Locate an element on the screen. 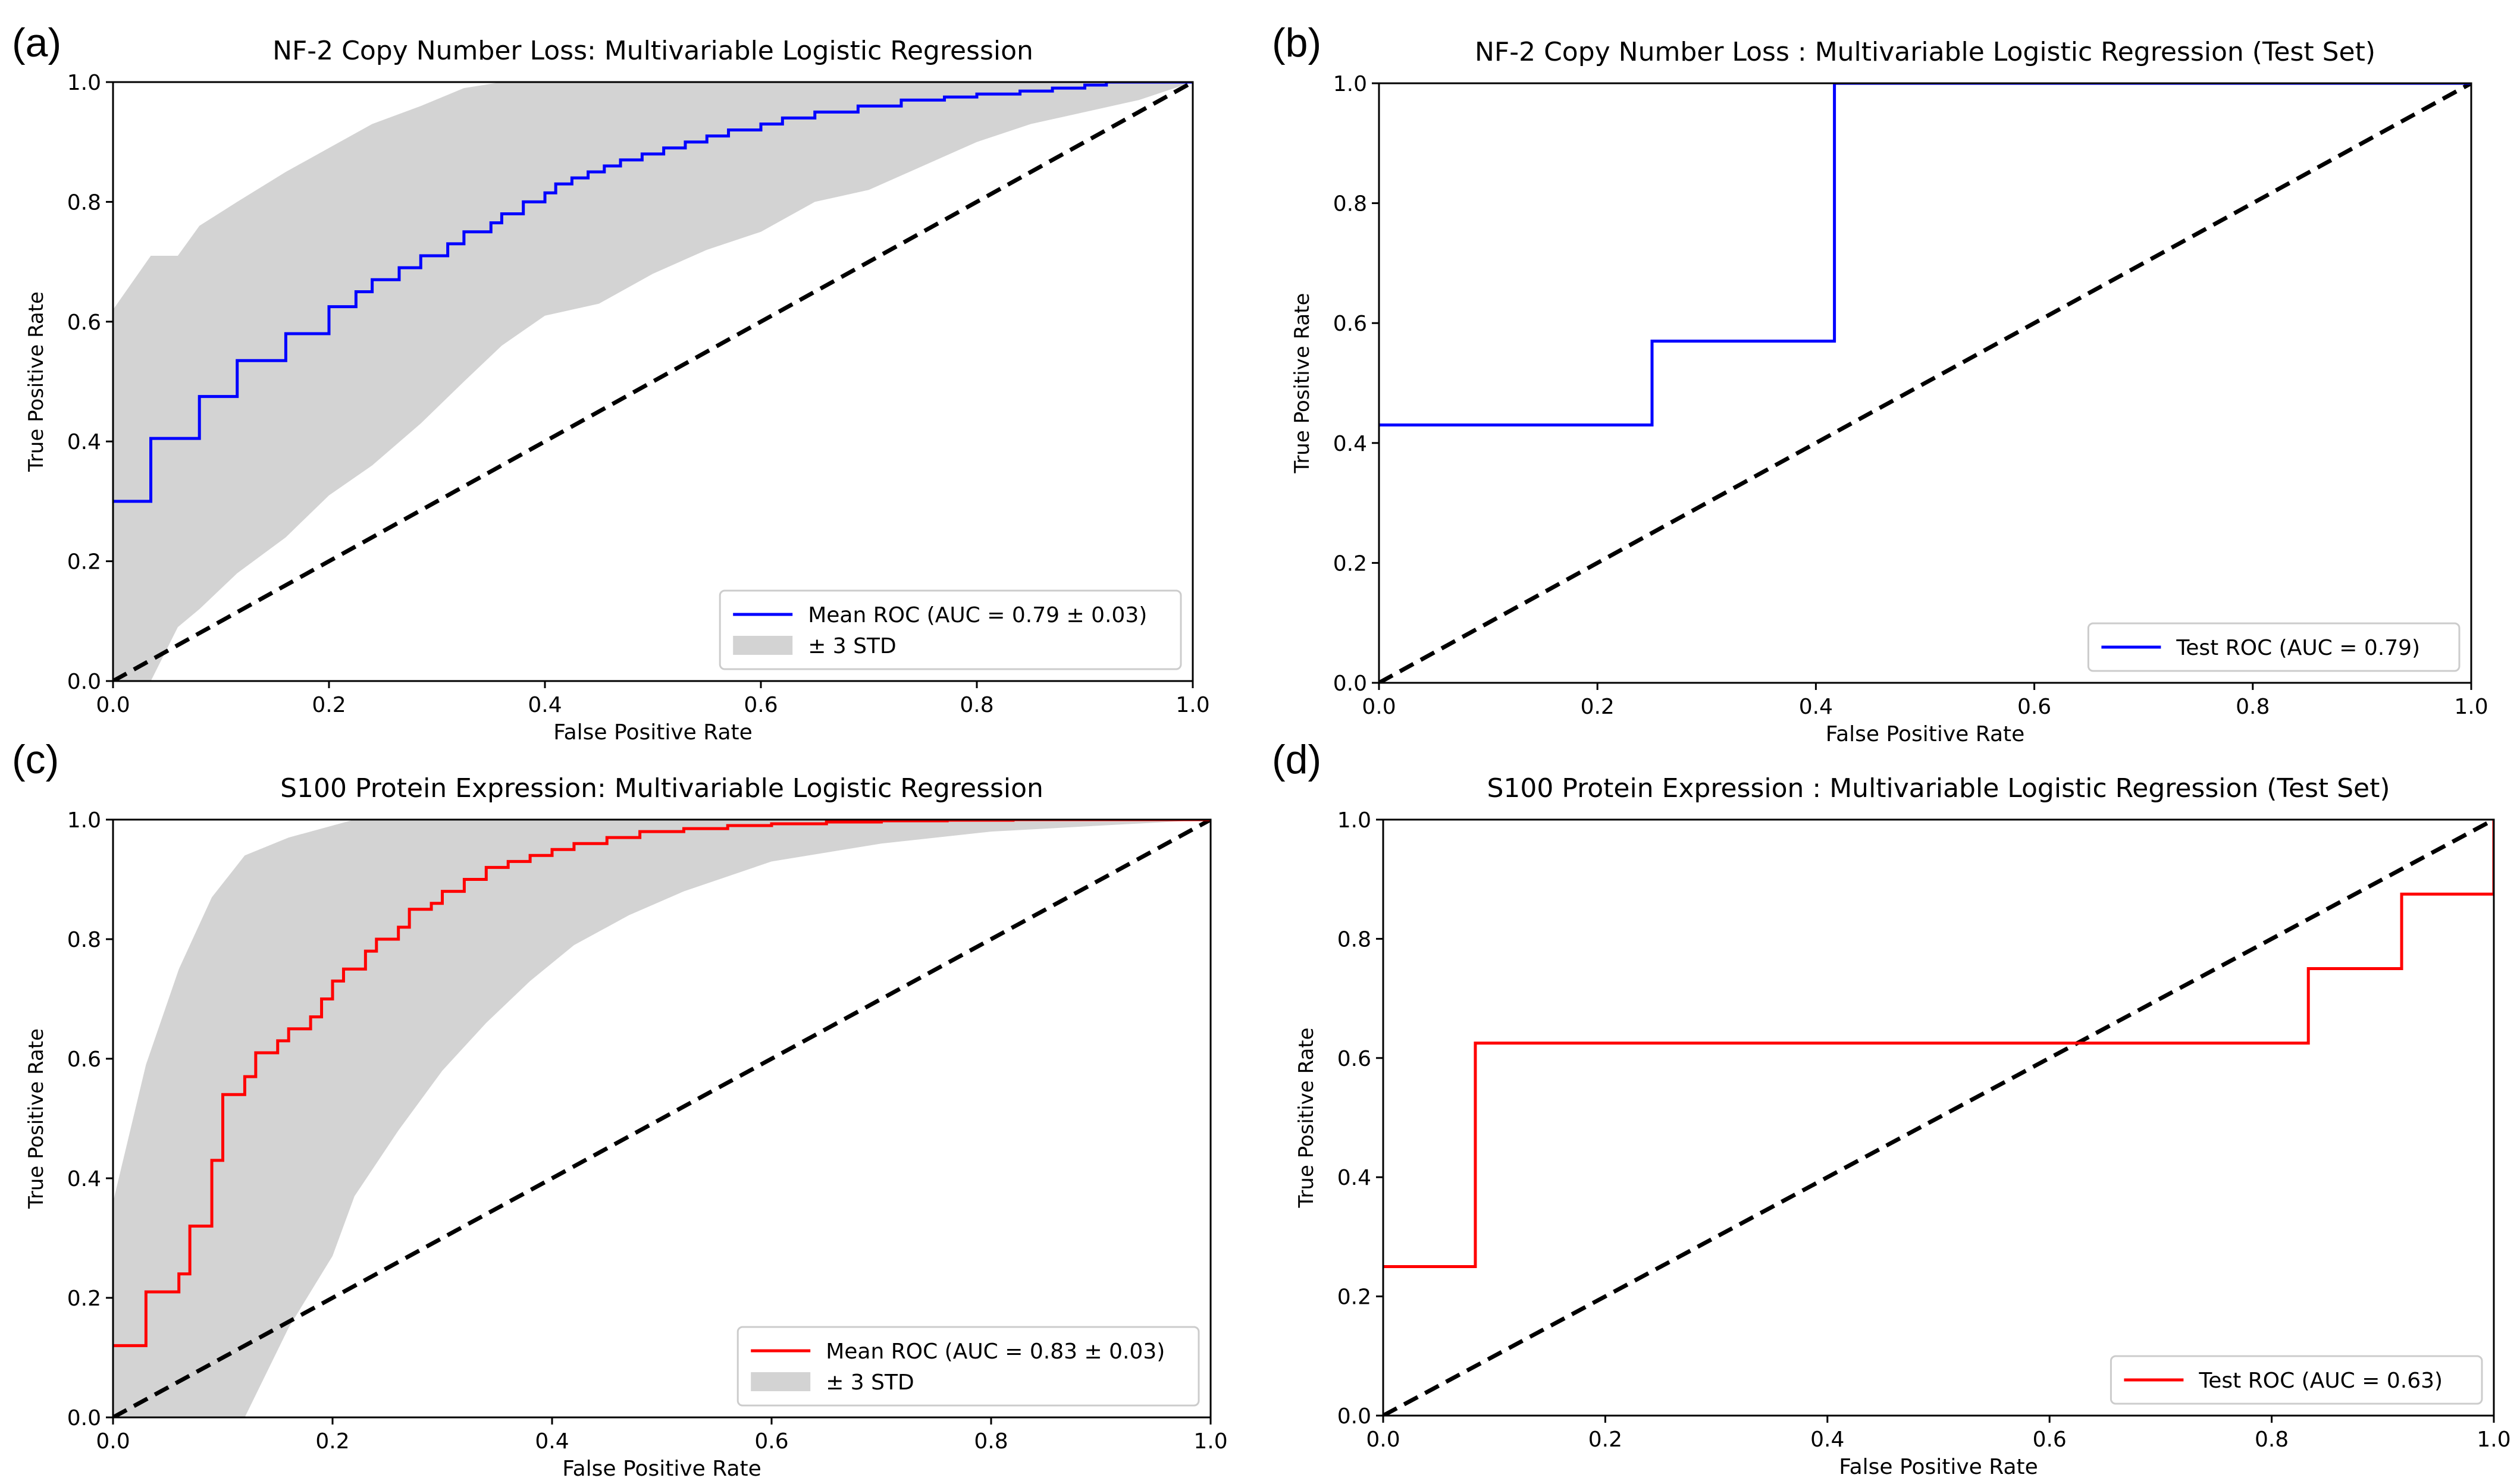 The image size is (2520, 1484). panel-label: (b) is located at coordinates (1296, 42).